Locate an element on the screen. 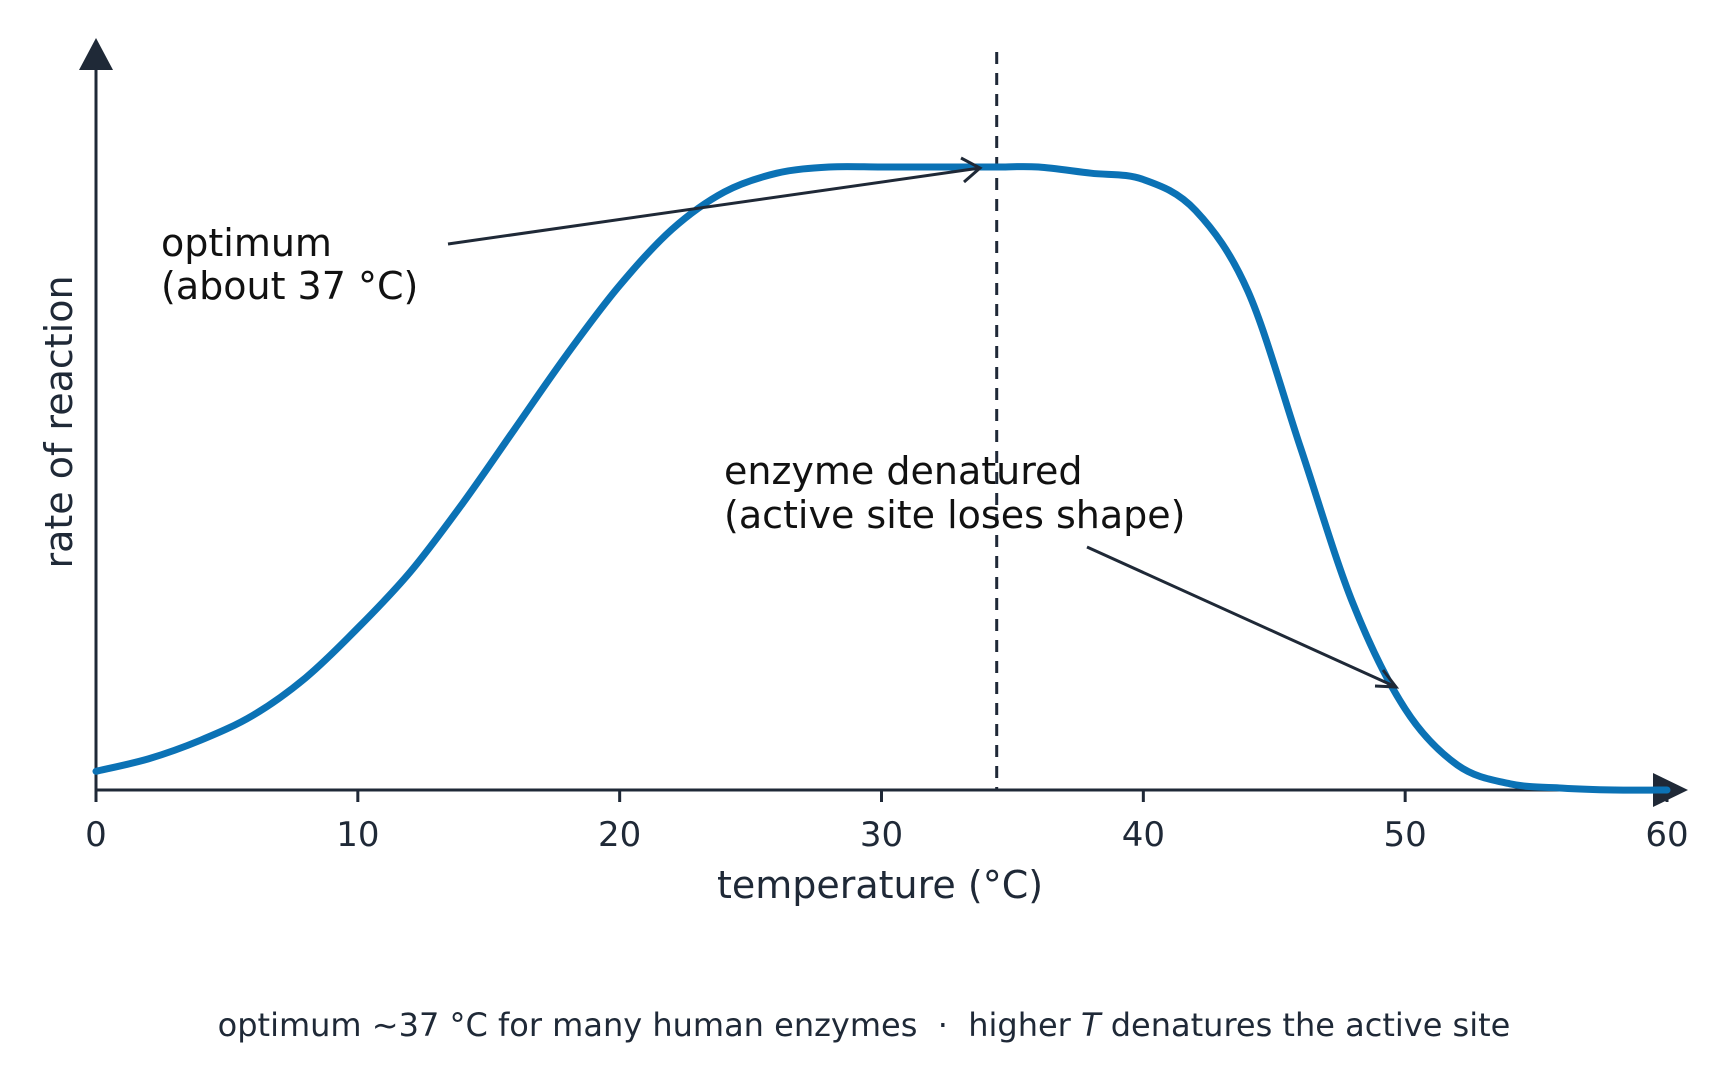 This screenshot has width=1721, height=1082. x-tick-label: 40 is located at coordinates (1143, 835).